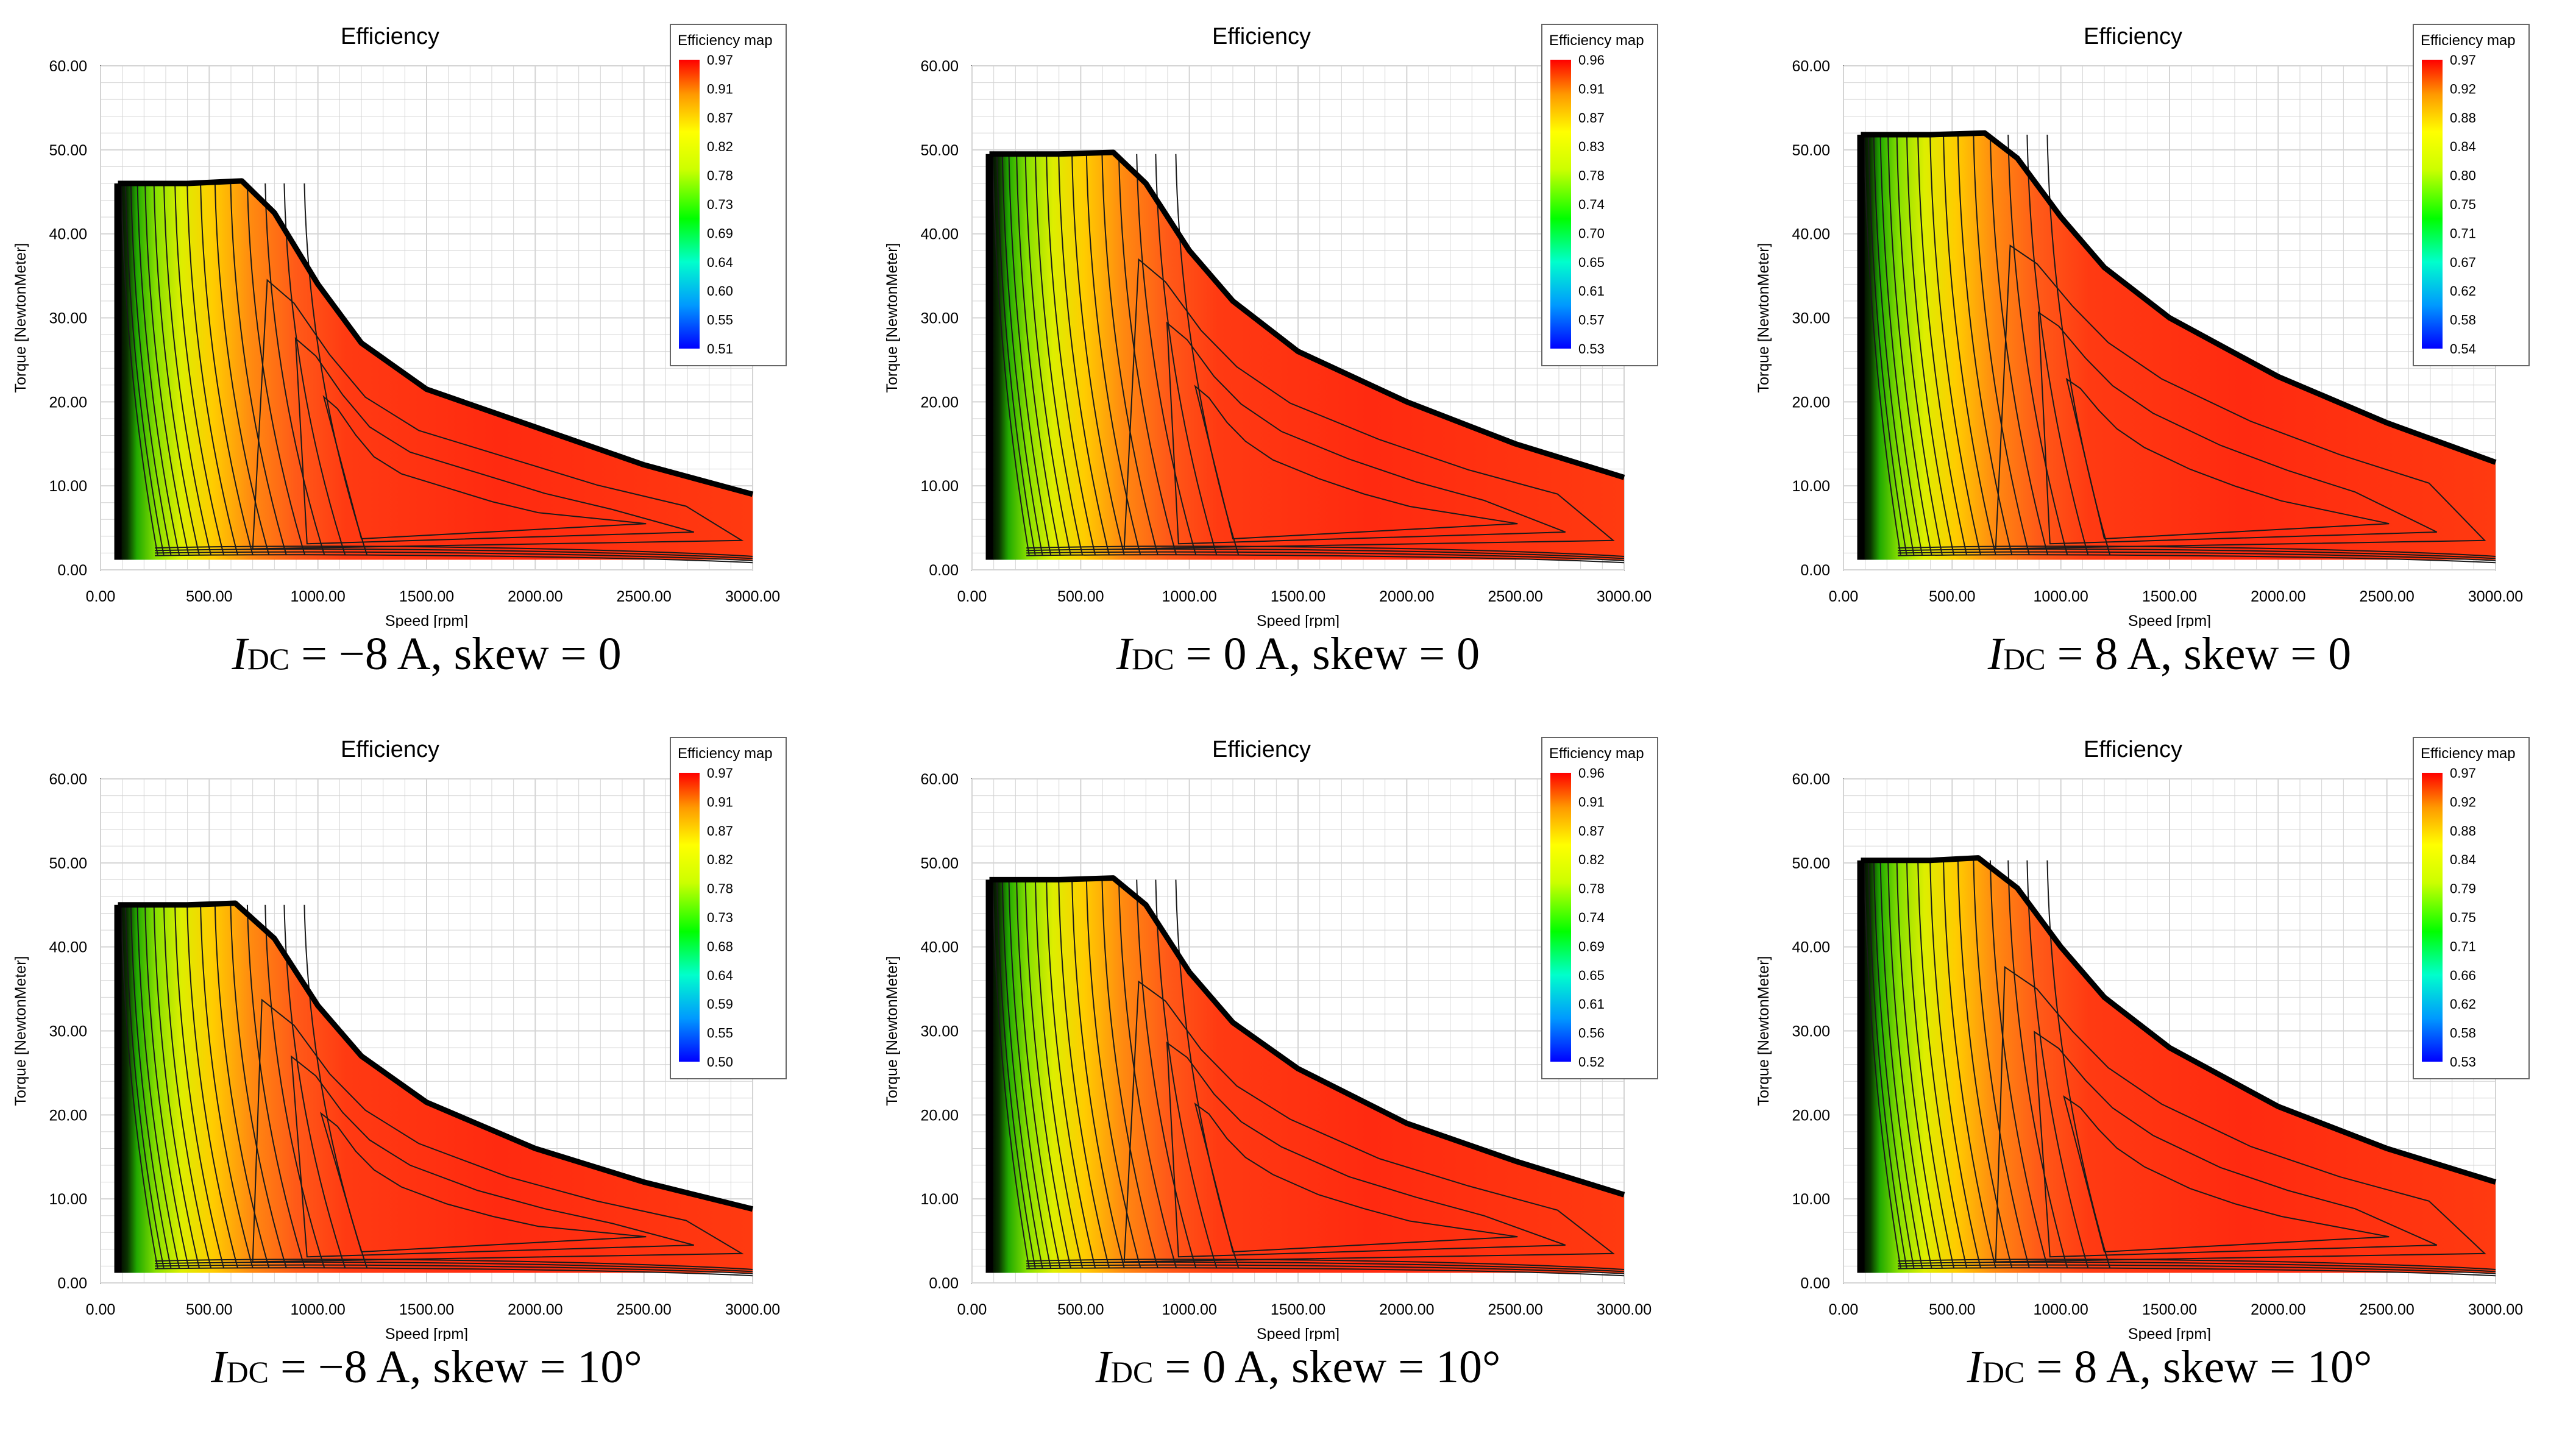 Image resolution: width=2576 pixels, height=1431 pixels. Describe the element at coordinates (1592, 1062) in the screenshot. I see `legend-tick: 0.52` at that location.